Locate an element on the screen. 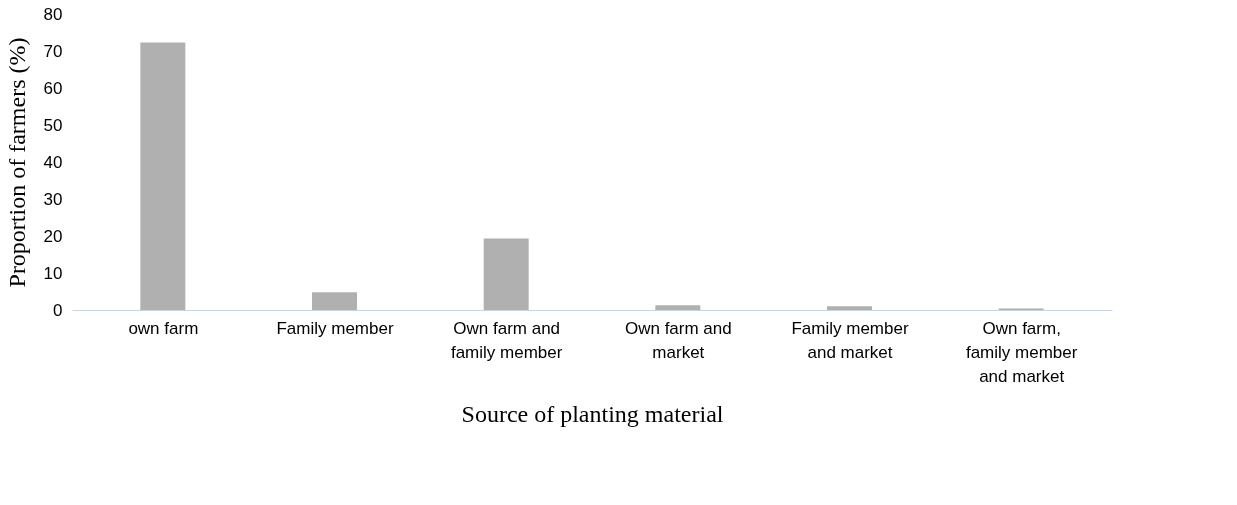  y-tick-label: 50 is located at coordinates (53, 125).